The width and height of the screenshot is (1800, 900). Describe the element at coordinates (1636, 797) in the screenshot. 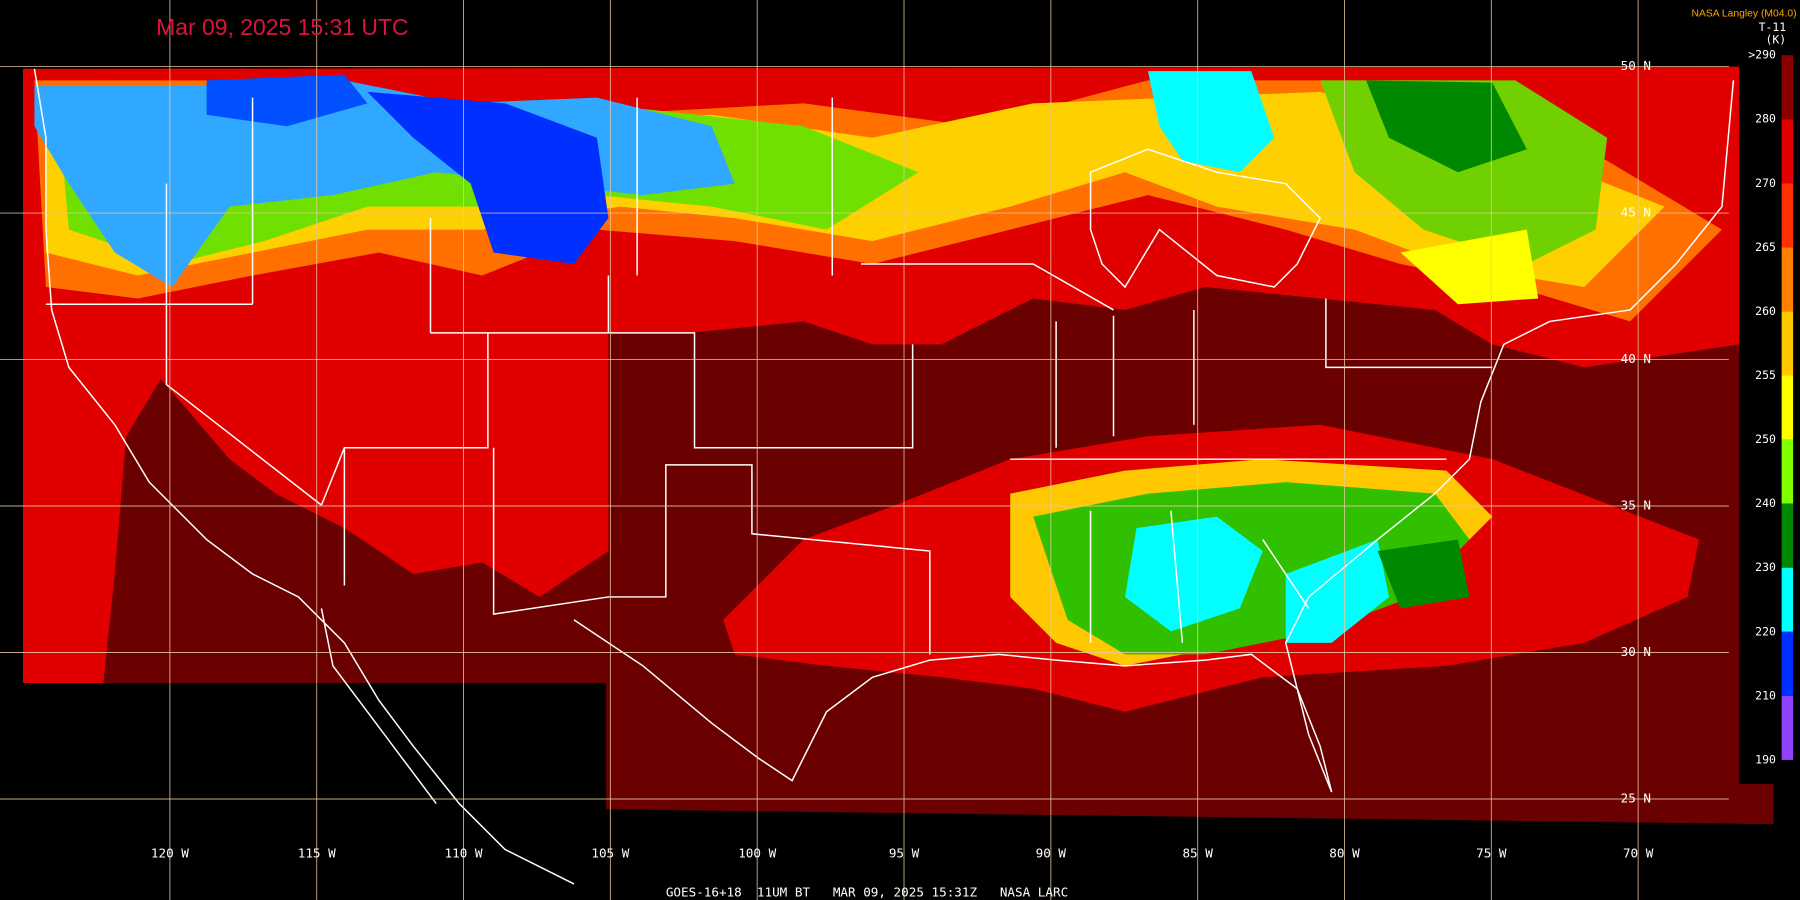

I see `latitude-label: 25 N` at that location.